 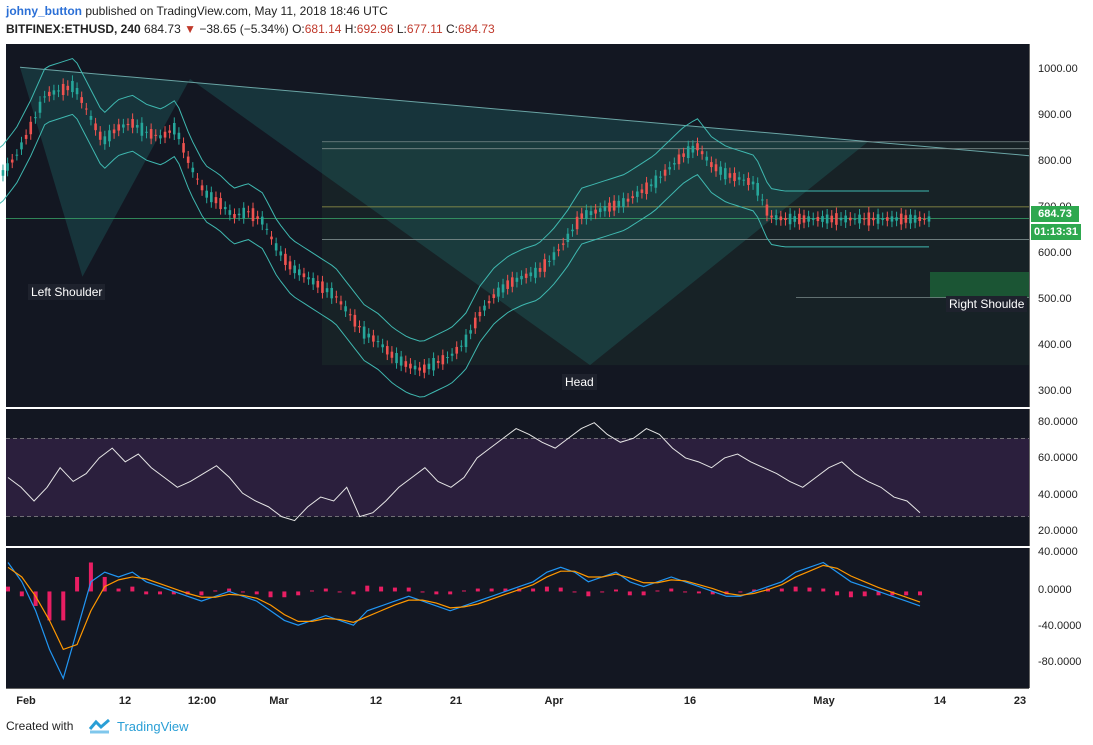 I want to click on rsi-scale: 80.0000 60.0000 40.0000 20.0000, so click(x=1058, y=477).